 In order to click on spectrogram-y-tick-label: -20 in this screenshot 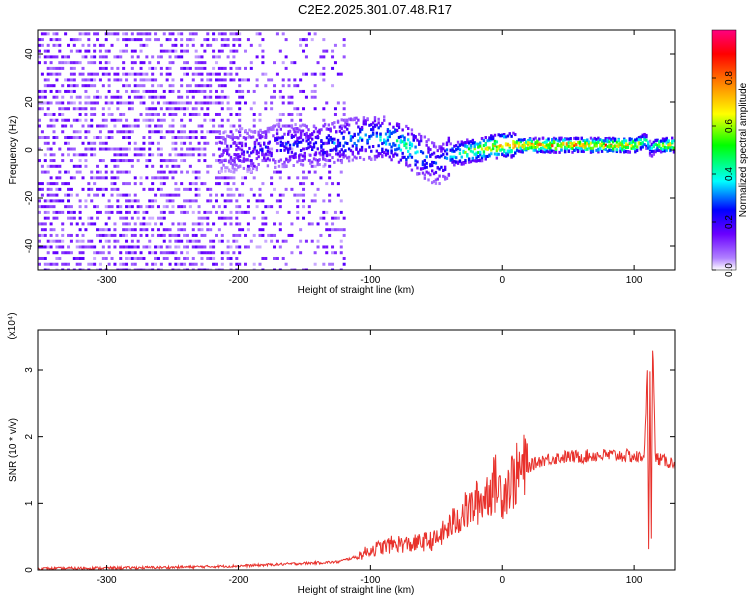, I will do `click(29, 197)`.